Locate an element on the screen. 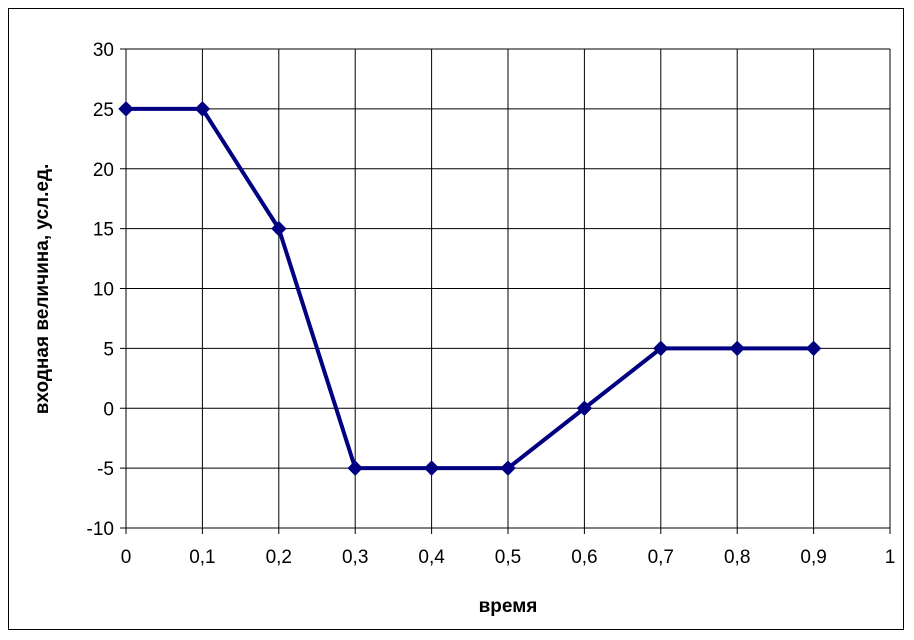 The width and height of the screenshot is (914, 640). x-tick-label: 0,7 is located at coordinates (661, 557).